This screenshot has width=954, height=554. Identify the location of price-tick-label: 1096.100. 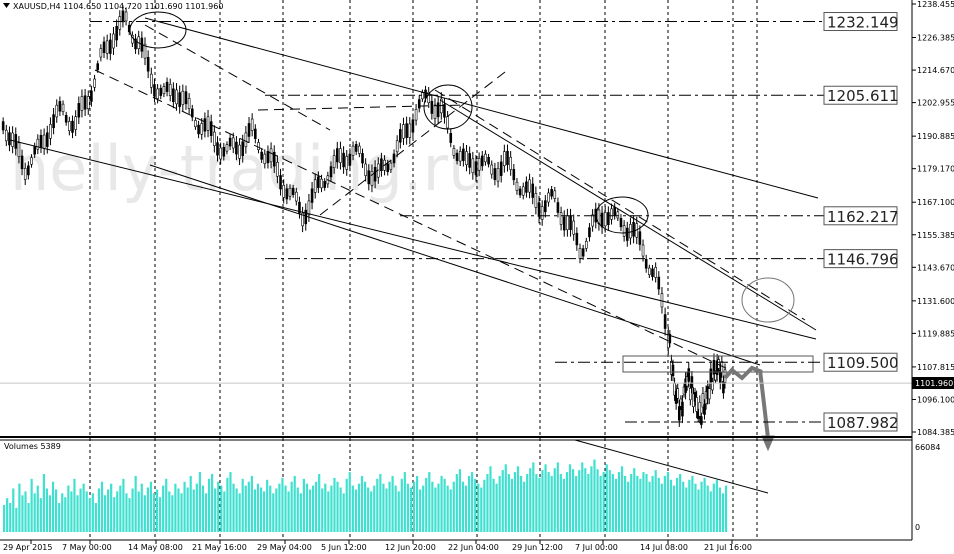
(935, 399).